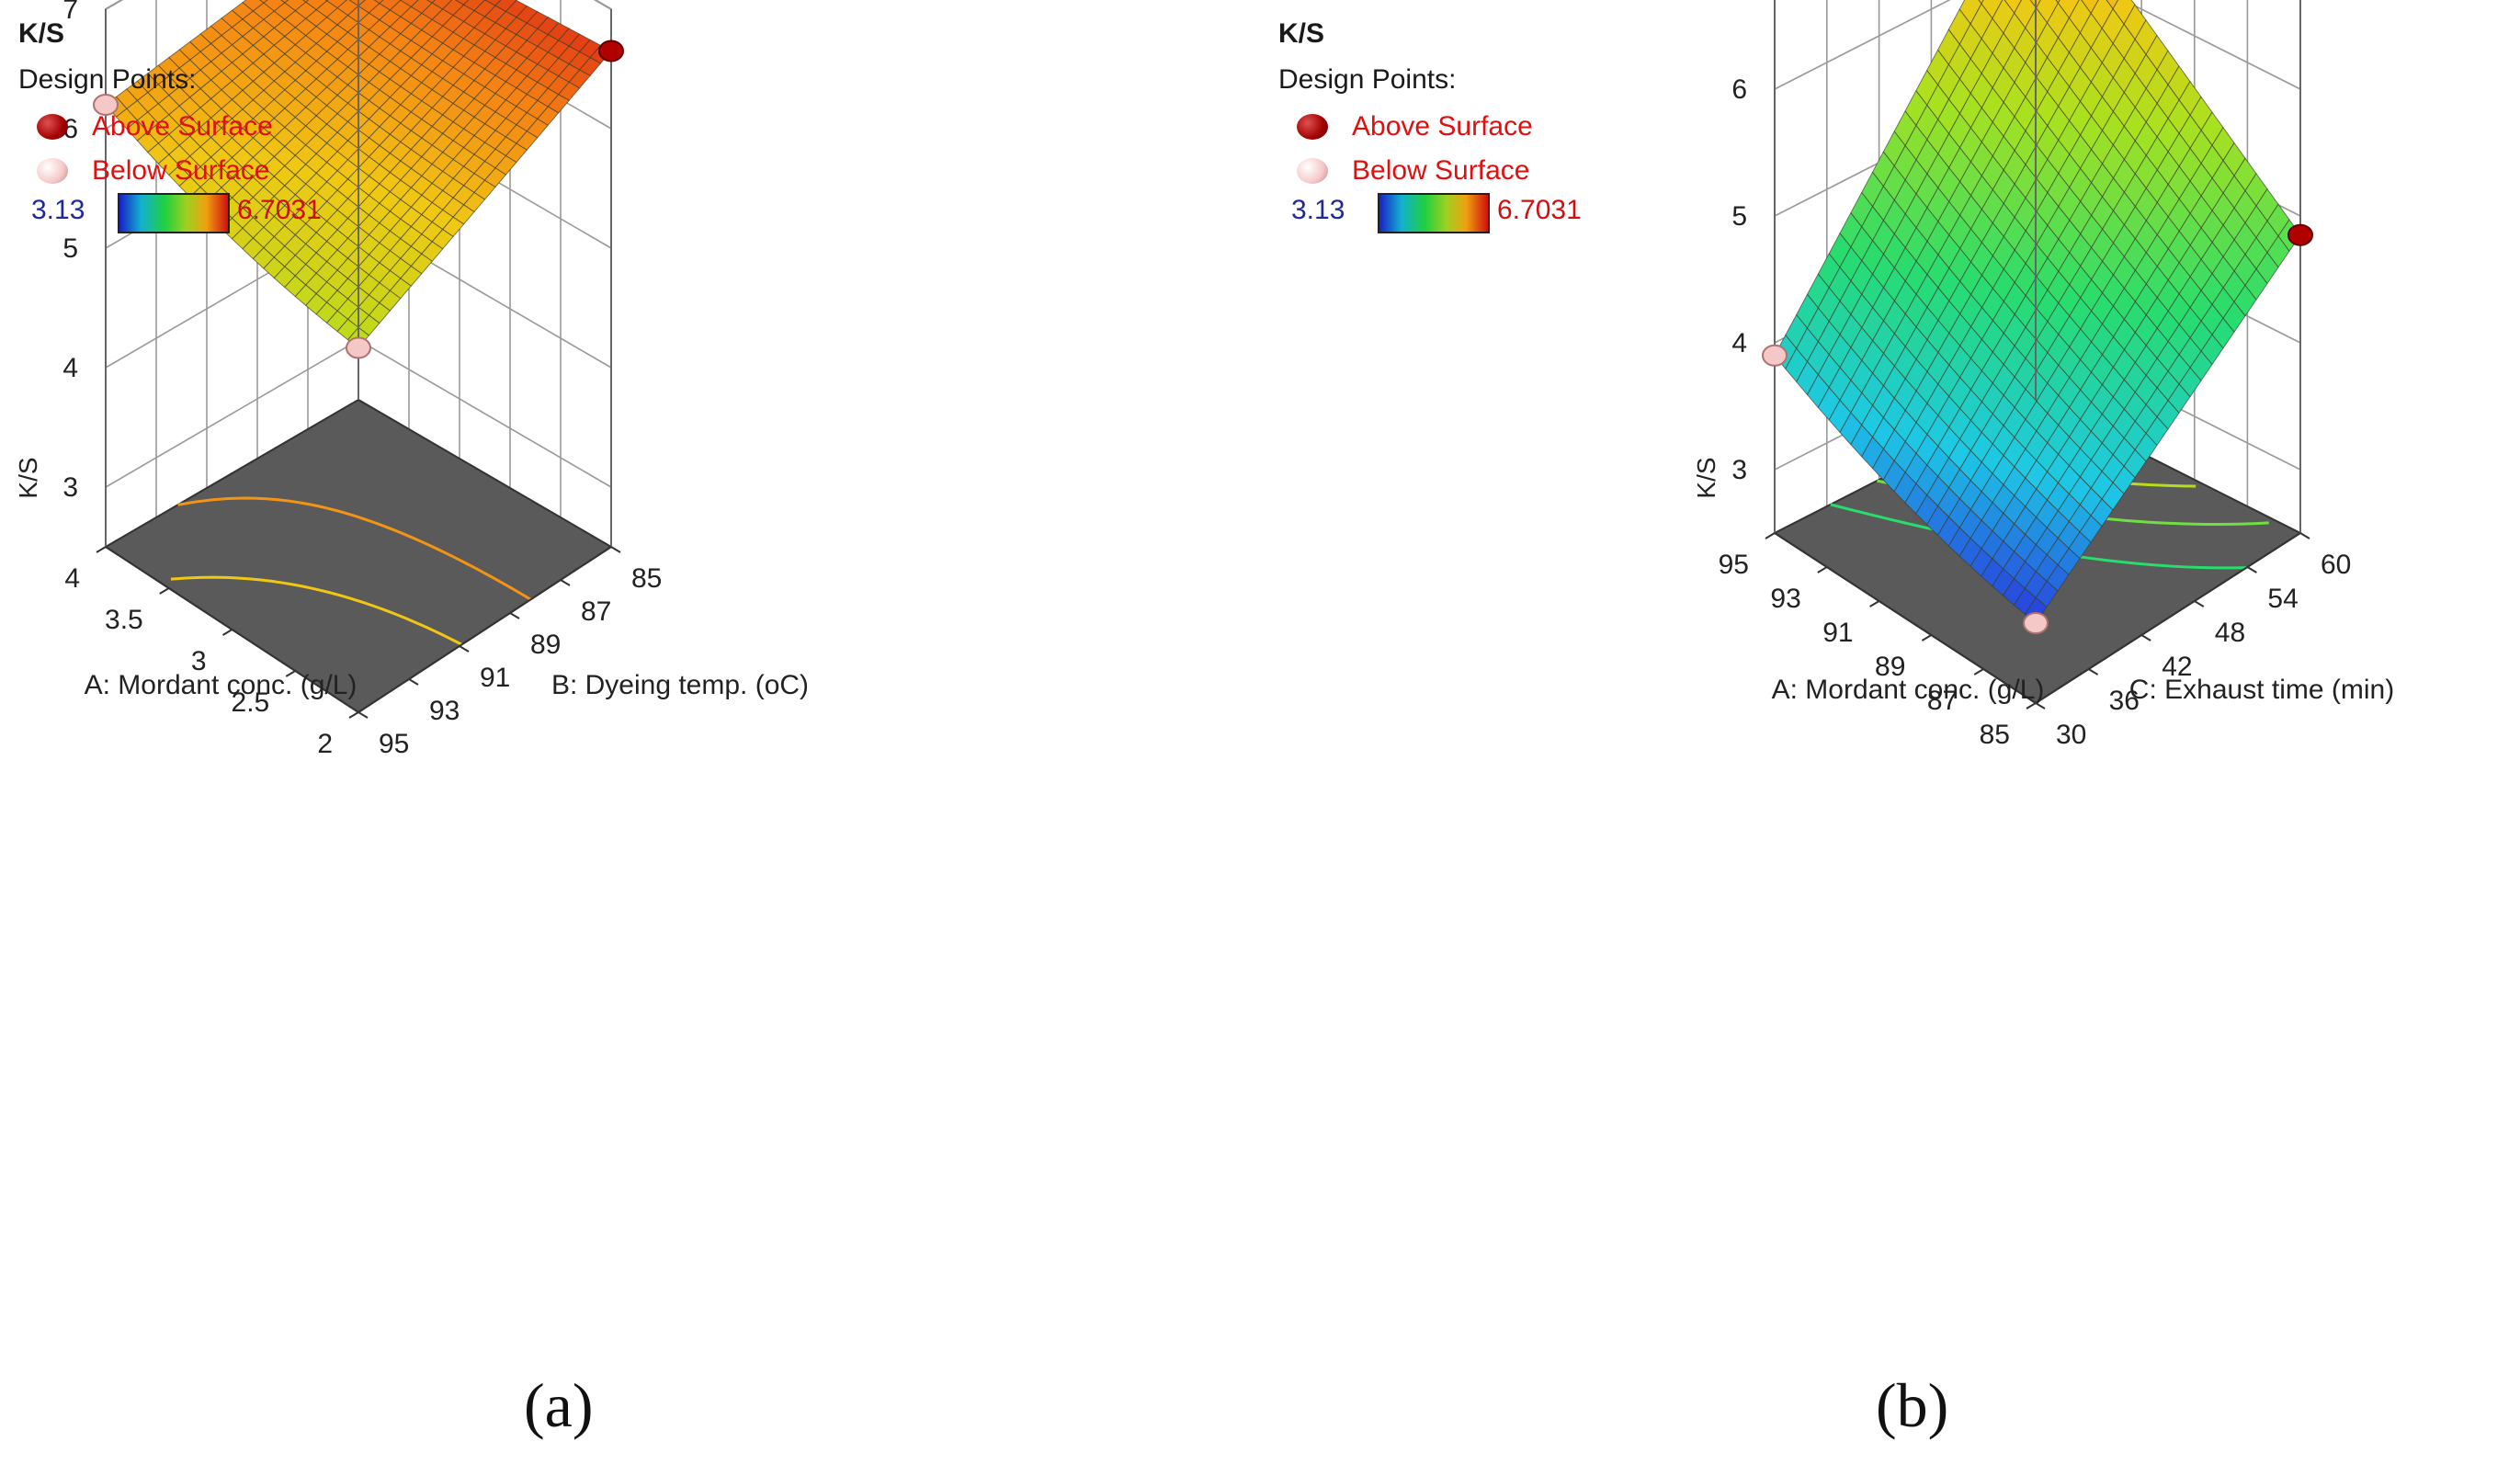 The height and width of the screenshot is (1476, 2520). I want to click on y-tick-label: 85, so click(646, 578).